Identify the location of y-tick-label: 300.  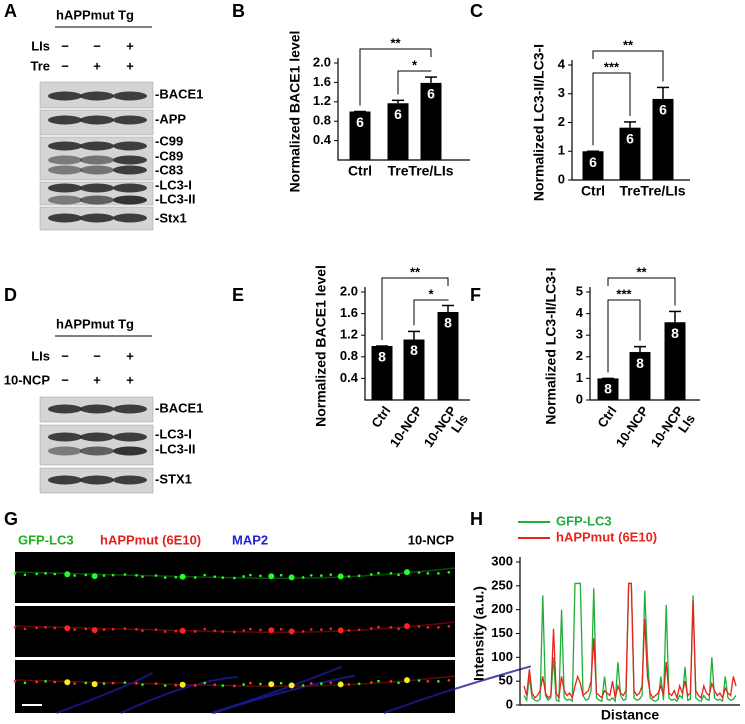
(502, 560).